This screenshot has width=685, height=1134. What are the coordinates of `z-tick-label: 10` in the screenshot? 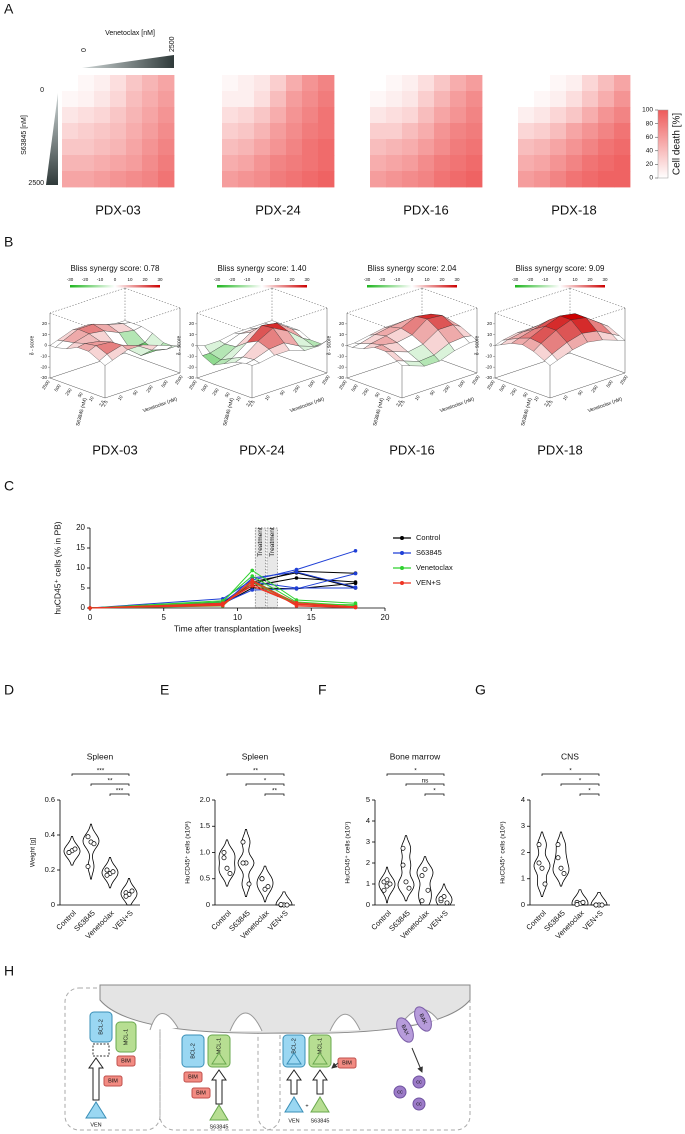 It's located at (342, 334).